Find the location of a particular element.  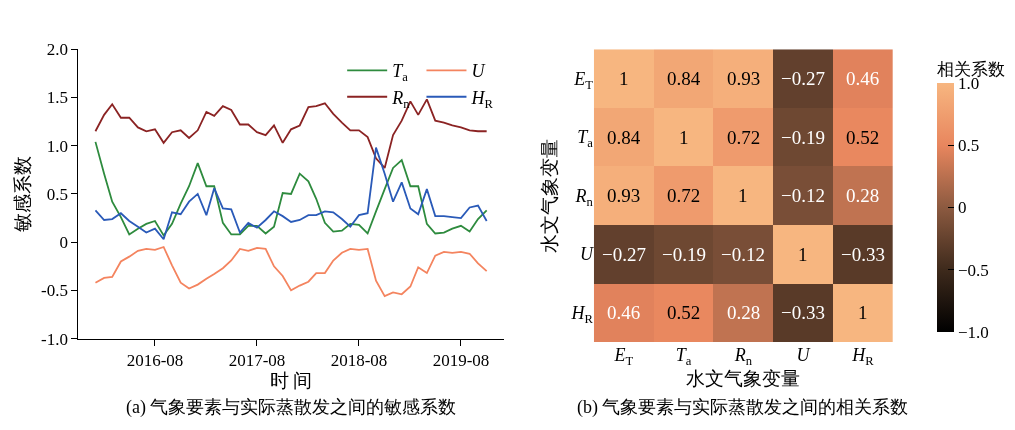

color-bar-label: 0.5 is located at coordinates (968, 146).